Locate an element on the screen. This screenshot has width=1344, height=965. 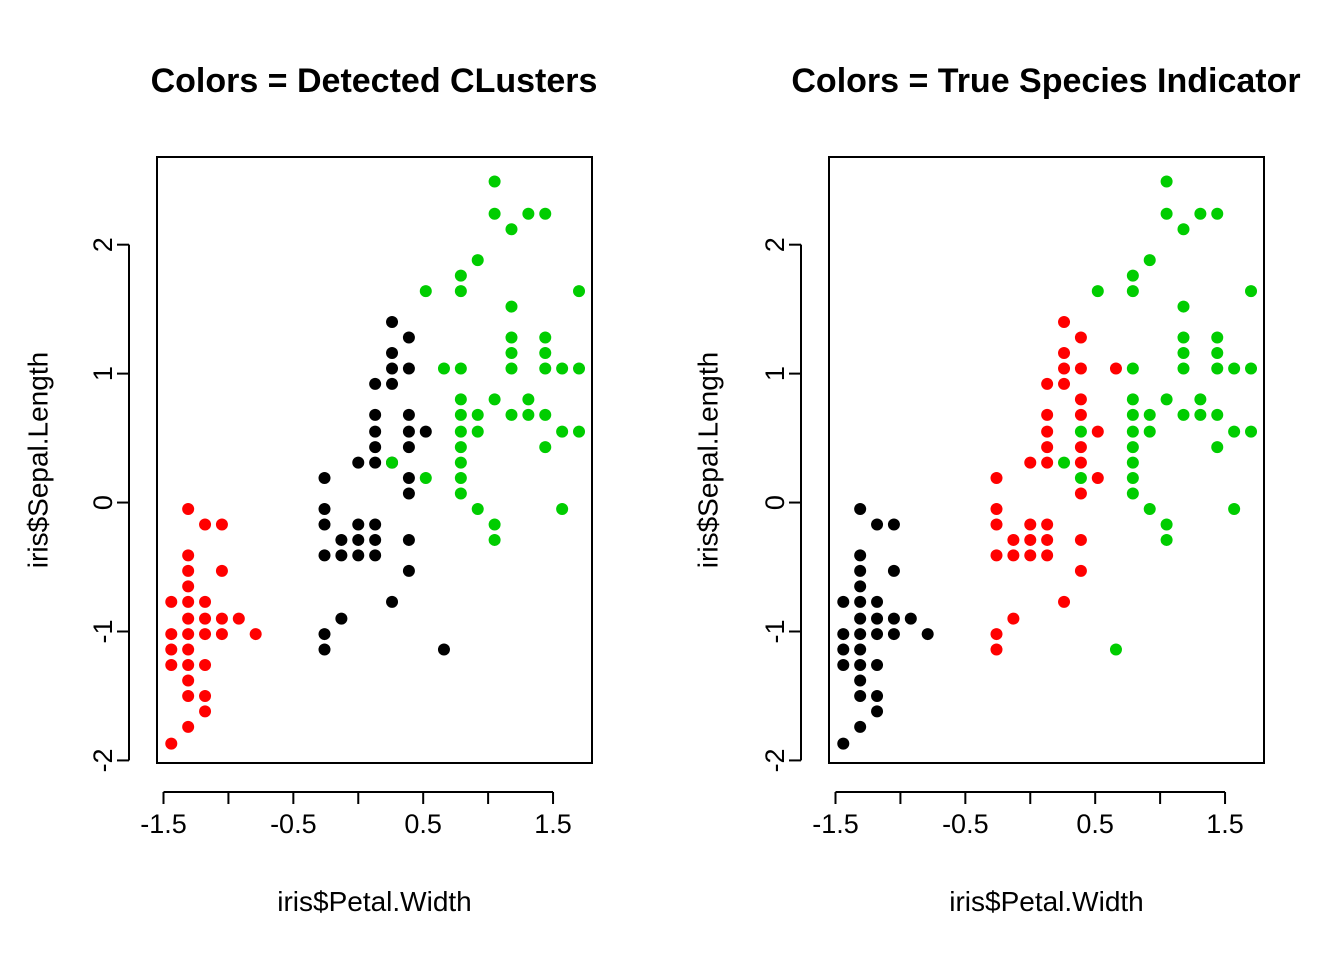
y-axis-label: iris$Sepal.Length is located at coordinates (37, 460).